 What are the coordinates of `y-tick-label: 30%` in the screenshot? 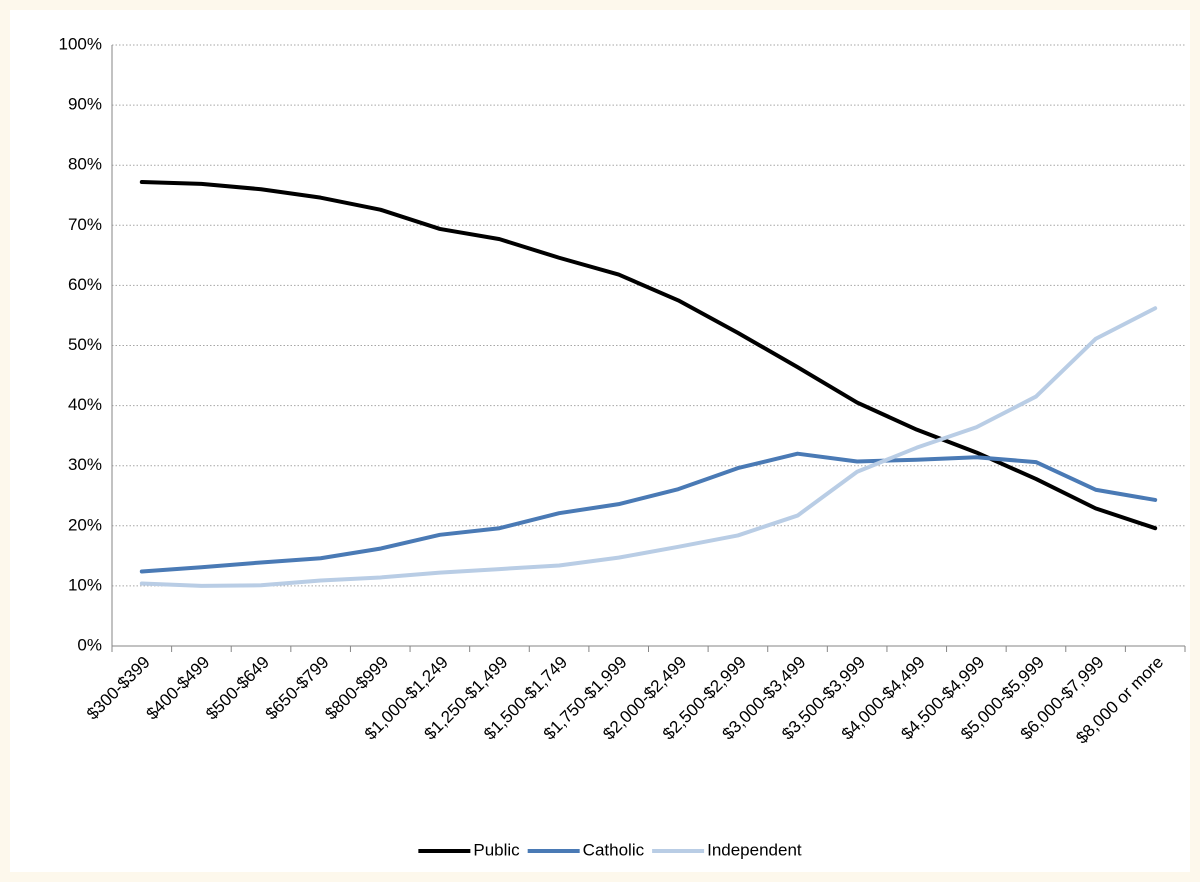 It's located at (85, 464).